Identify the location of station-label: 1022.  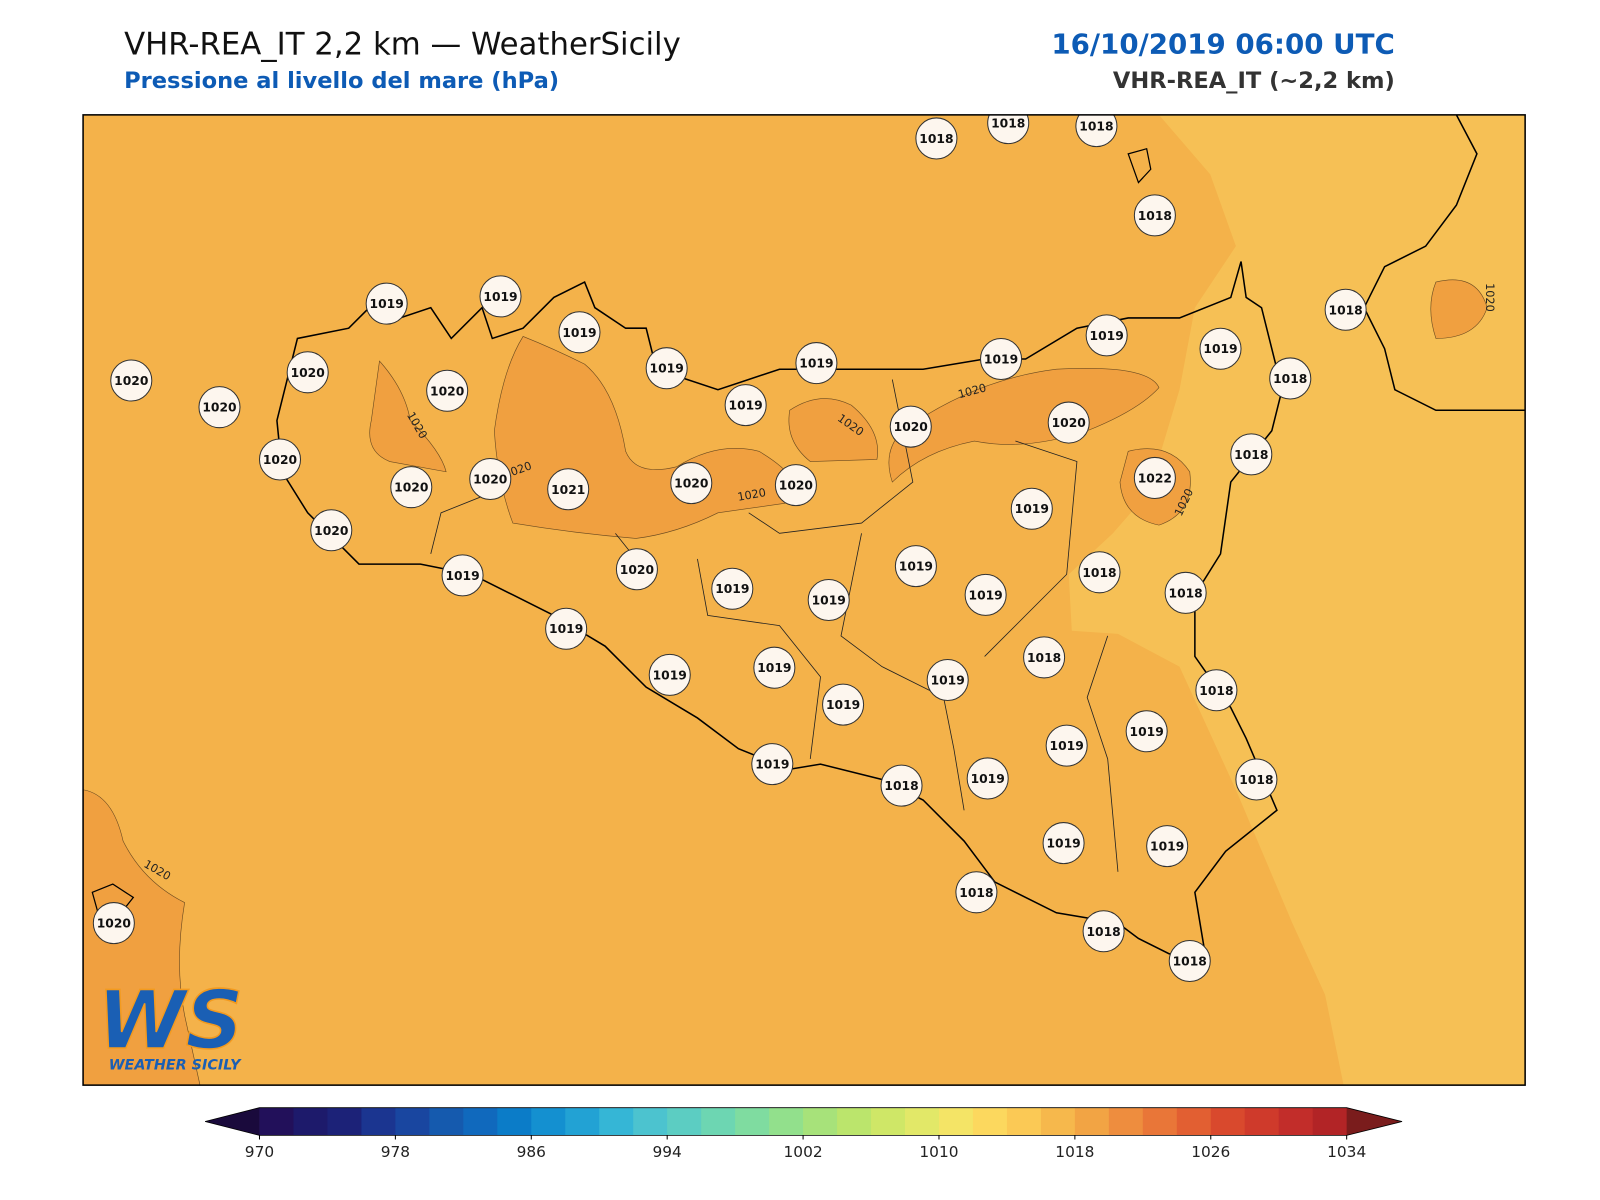
(1155, 478).